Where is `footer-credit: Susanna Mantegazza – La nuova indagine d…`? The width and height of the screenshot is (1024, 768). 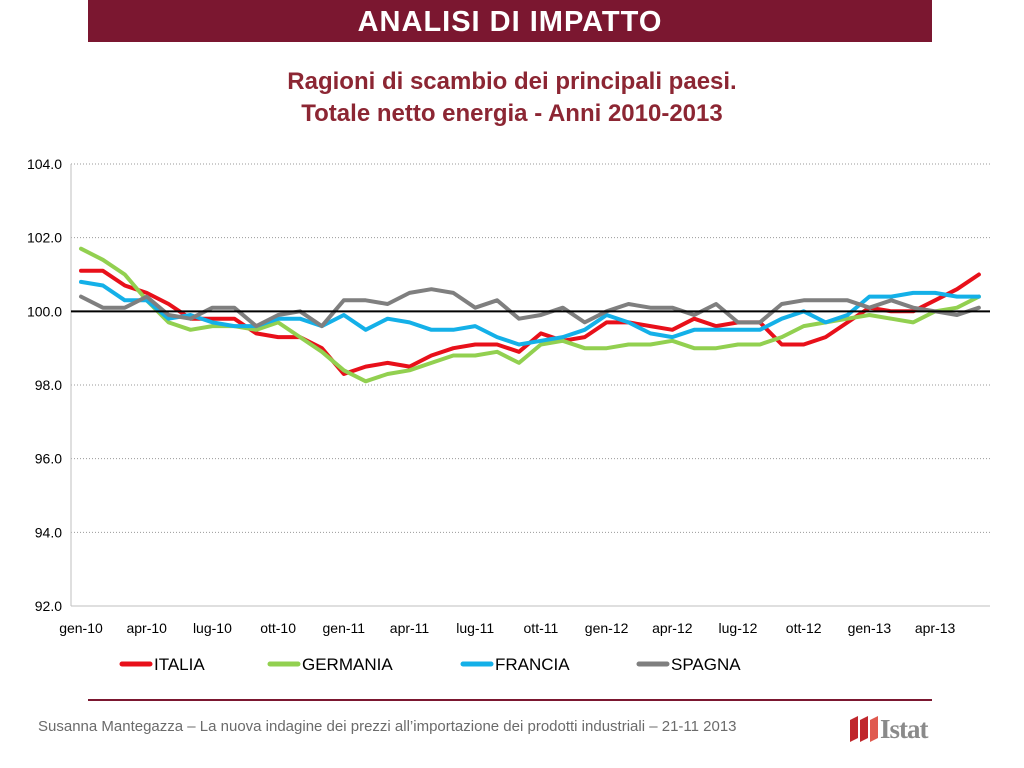 footer-credit: Susanna Mantegazza – La nuova indagine d… is located at coordinates (387, 726).